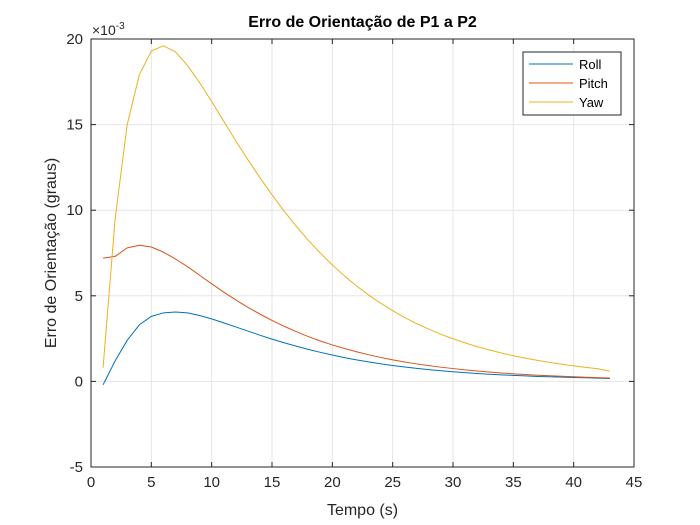  Describe the element at coordinates (76, 467) in the screenshot. I see `y-tick-label: -5` at that location.